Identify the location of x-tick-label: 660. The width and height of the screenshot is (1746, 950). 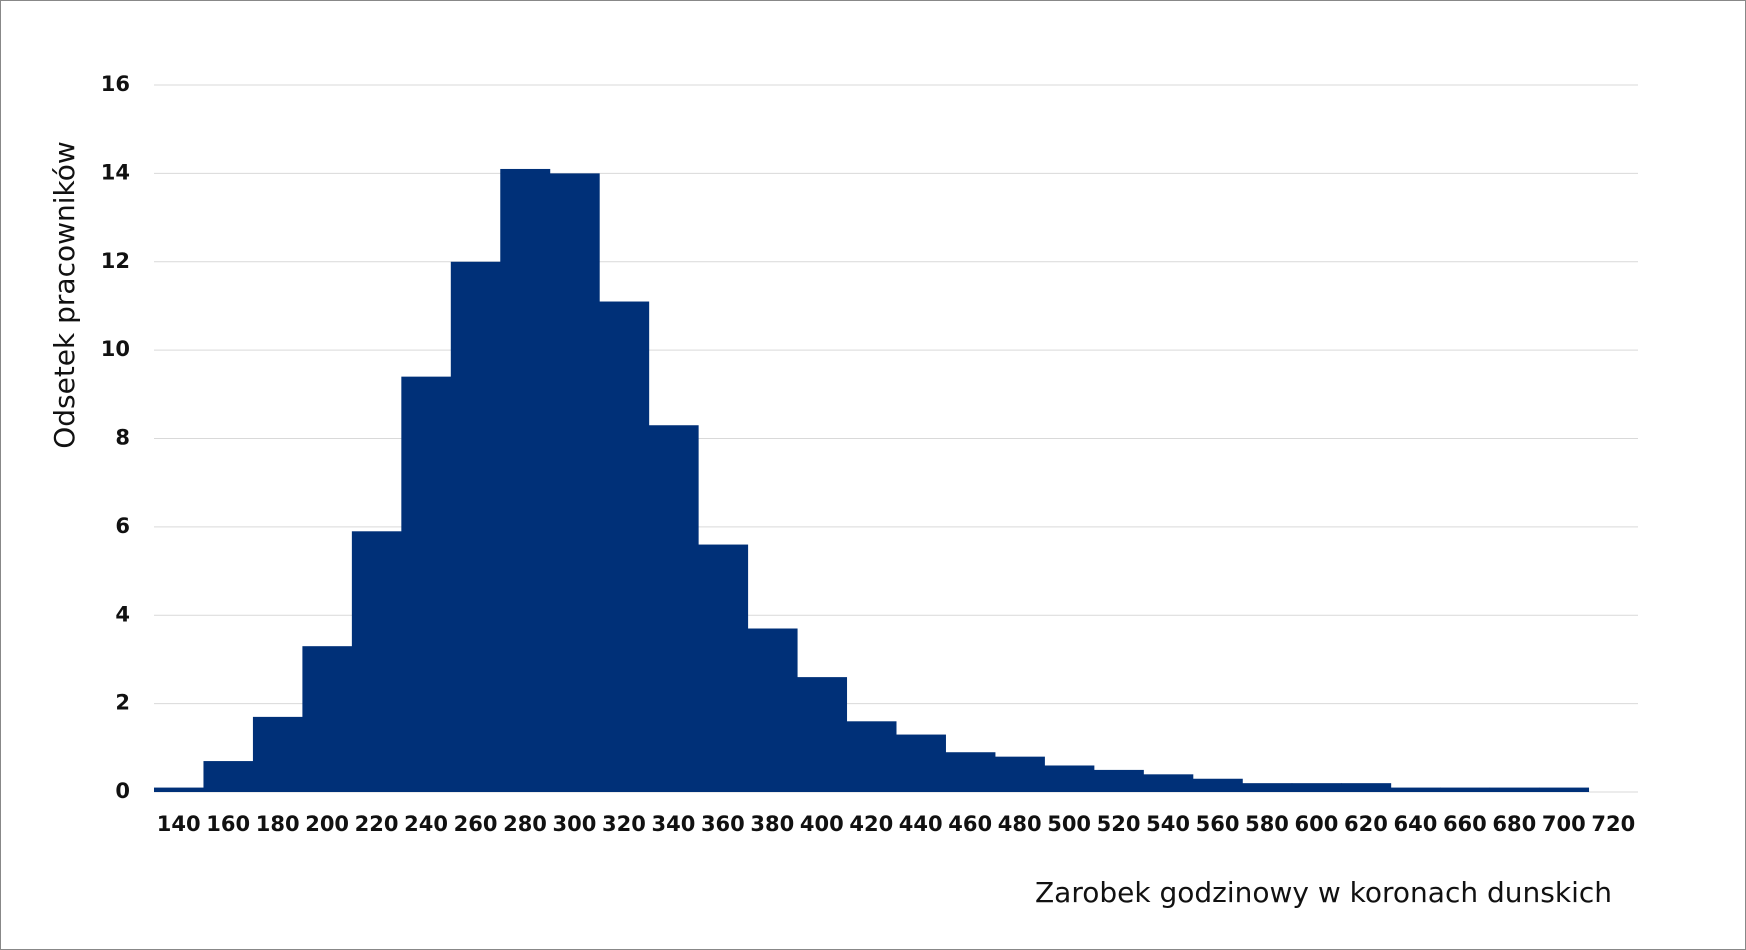
(1465, 824).